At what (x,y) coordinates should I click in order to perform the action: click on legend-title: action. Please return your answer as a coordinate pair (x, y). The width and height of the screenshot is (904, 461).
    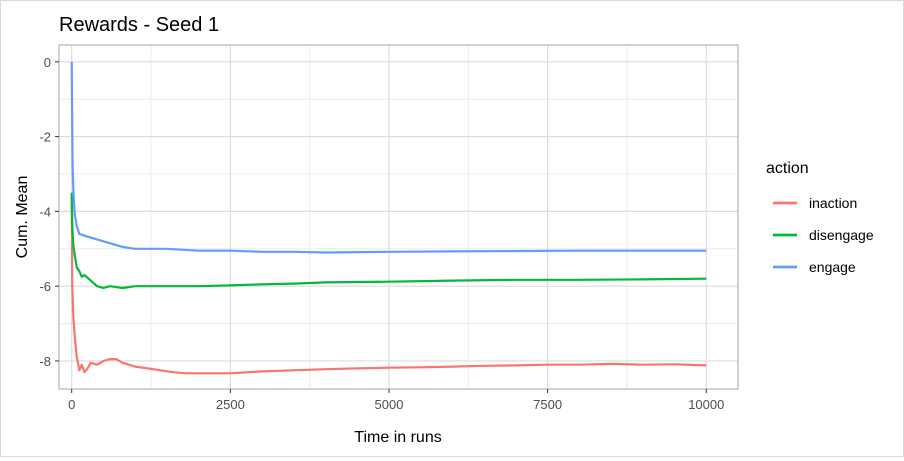
    Looking at the image, I should click on (787, 168).